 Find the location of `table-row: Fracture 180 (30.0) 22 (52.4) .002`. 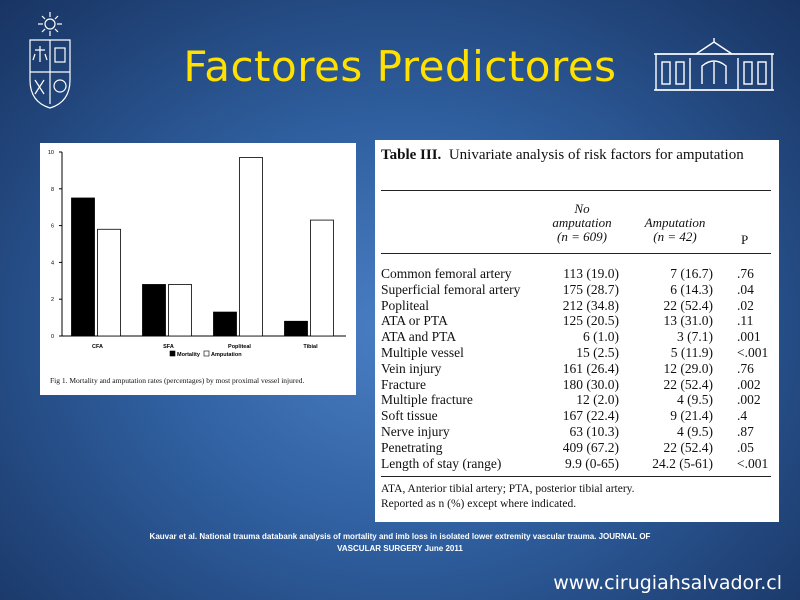

table-row: Fracture 180 (30.0) 22 (52.4) .002 is located at coordinates (577, 384).